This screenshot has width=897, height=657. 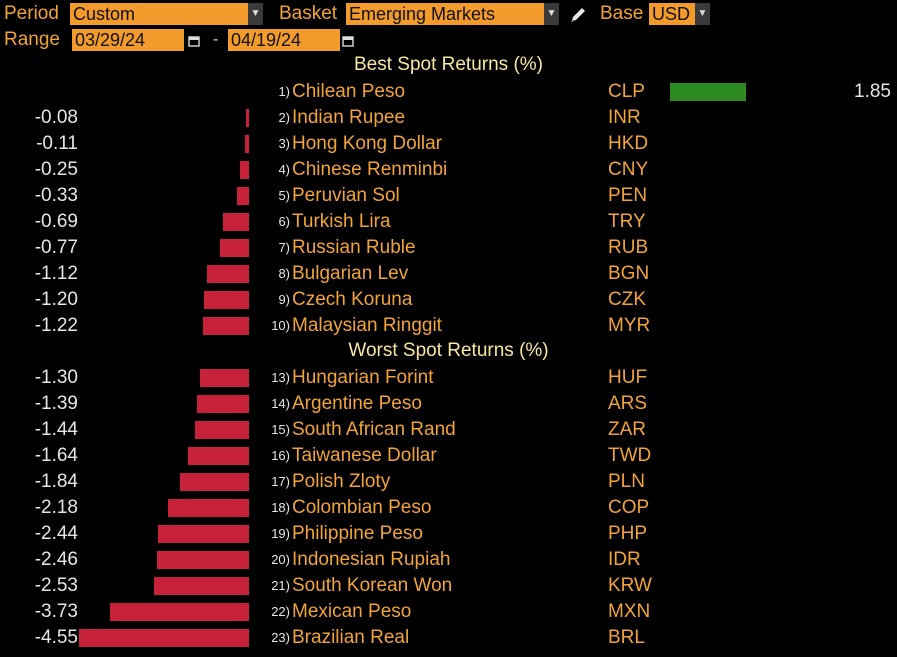 What do you see at coordinates (627, 221) in the screenshot?
I see `currency-code: TRY` at bounding box center [627, 221].